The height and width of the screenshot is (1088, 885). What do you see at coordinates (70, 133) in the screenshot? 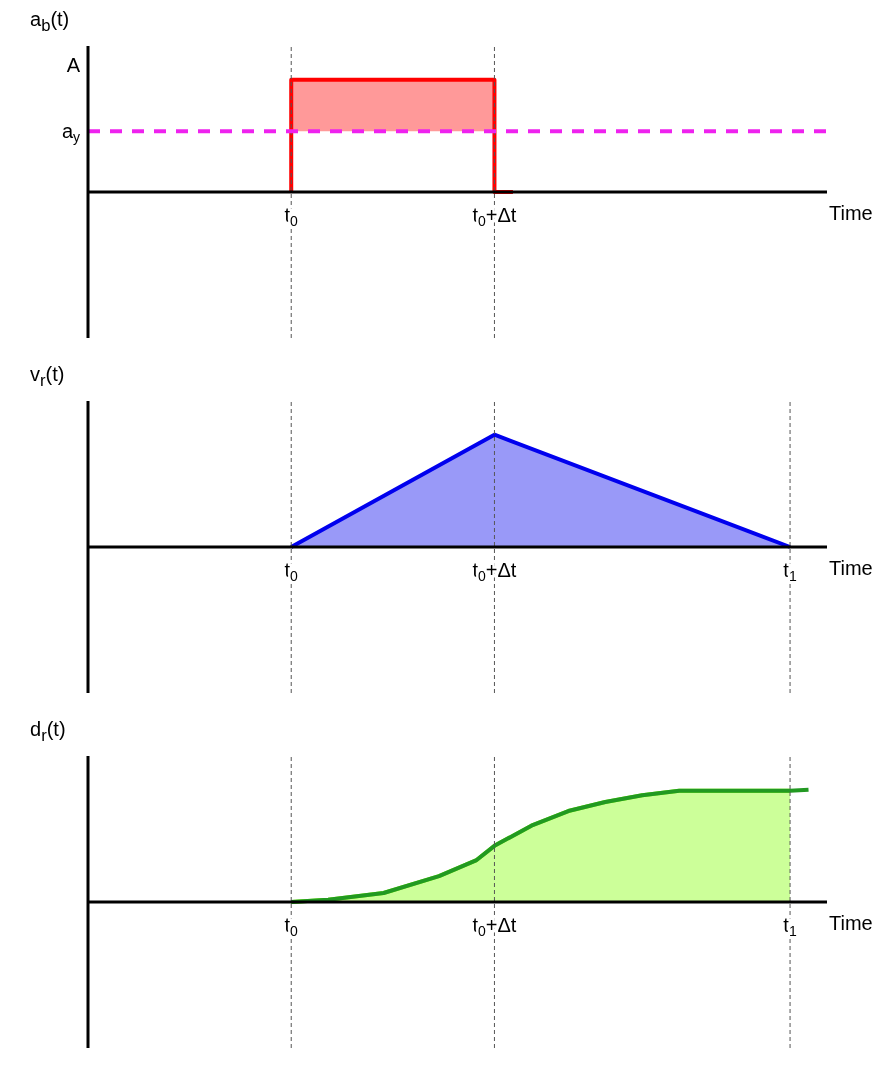
I see `ref-line-label: a$_{y}$` at bounding box center [70, 133].